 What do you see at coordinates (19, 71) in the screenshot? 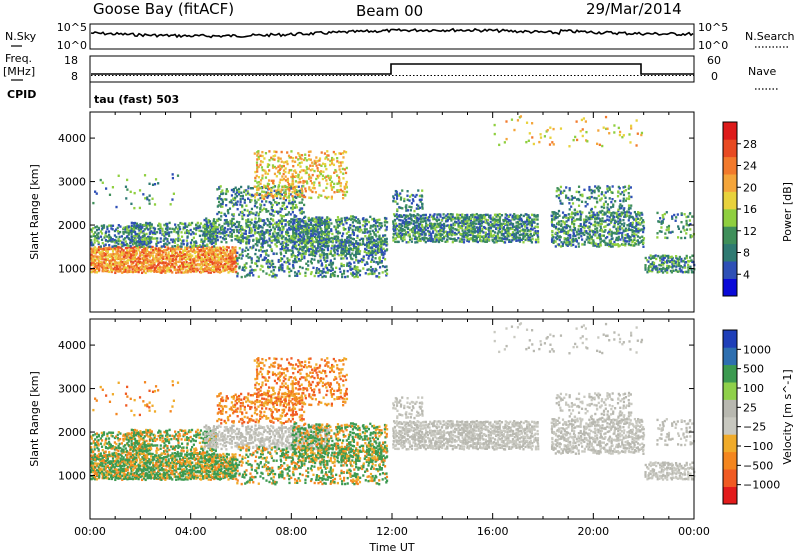
I see `freq-label-2: [MHz]` at bounding box center [19, 71].